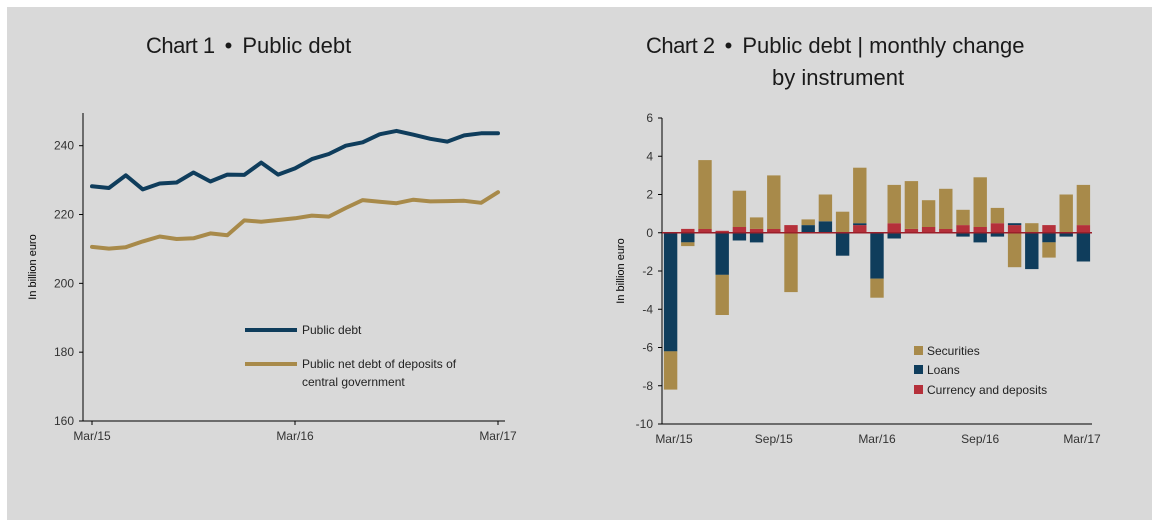  What do you see at coordinates (180, 45) in the screenshot?
I see `chart1-title-number: Chart 1` at bounding box center [180, 45].